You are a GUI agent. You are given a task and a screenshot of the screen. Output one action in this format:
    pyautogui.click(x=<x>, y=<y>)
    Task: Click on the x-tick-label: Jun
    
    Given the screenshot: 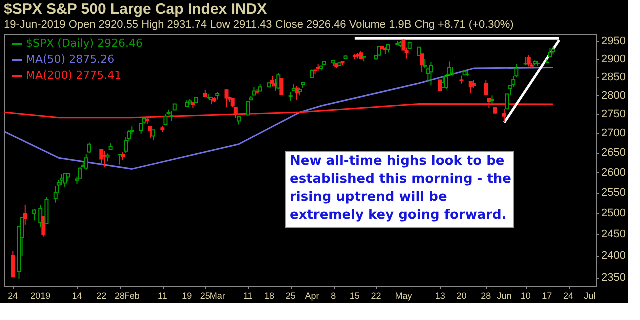 What is the action you would take?
    pyautogui.click(x=504, y=296)
    